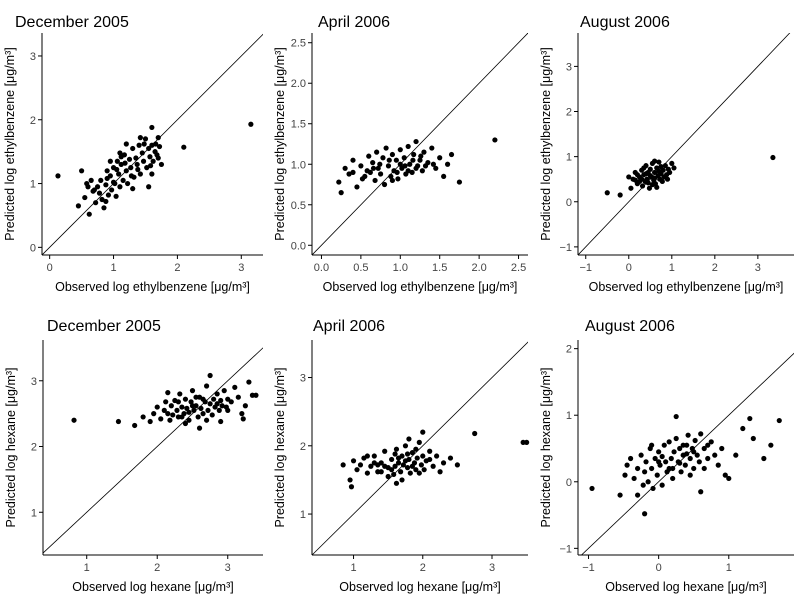  Describe the element at coordinates (11, 447) in the screenshot. I see `y-axis-label: Predicted log hexane [μg/m³]` at that location.